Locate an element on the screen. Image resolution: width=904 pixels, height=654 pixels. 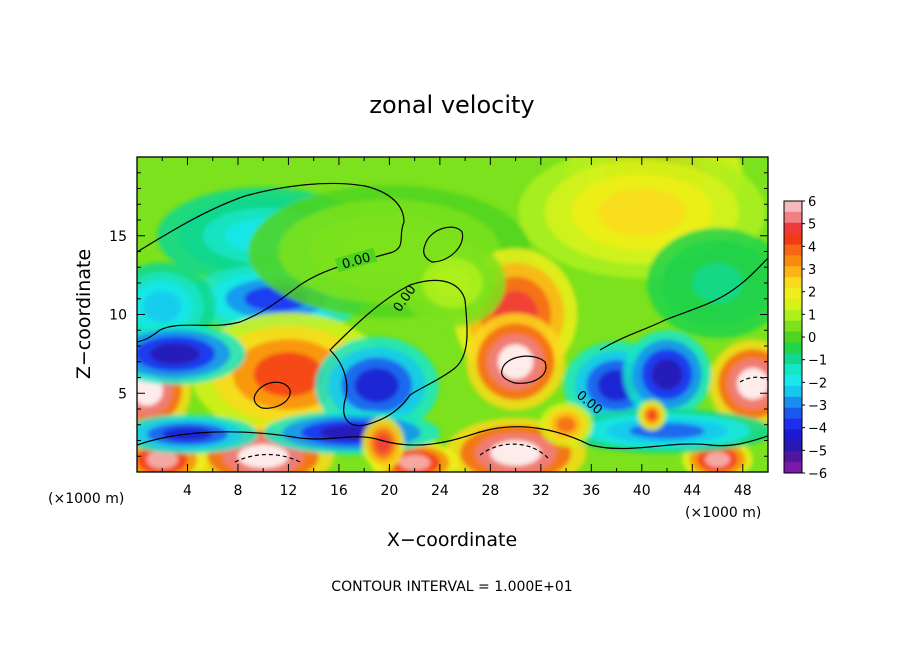
colorbar-tick-label: 6 is located at coordinates (812, 202).